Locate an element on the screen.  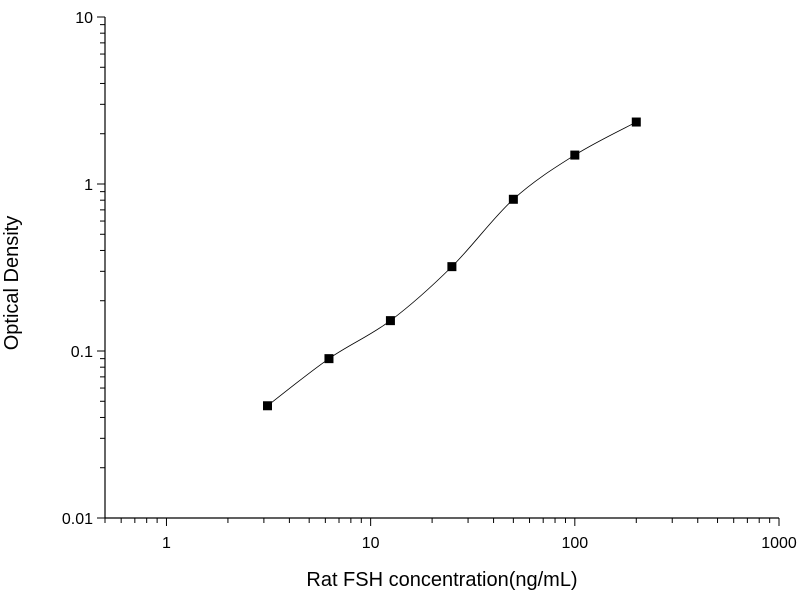
y-tick-label: 1 is located at coordinates (88, 185).